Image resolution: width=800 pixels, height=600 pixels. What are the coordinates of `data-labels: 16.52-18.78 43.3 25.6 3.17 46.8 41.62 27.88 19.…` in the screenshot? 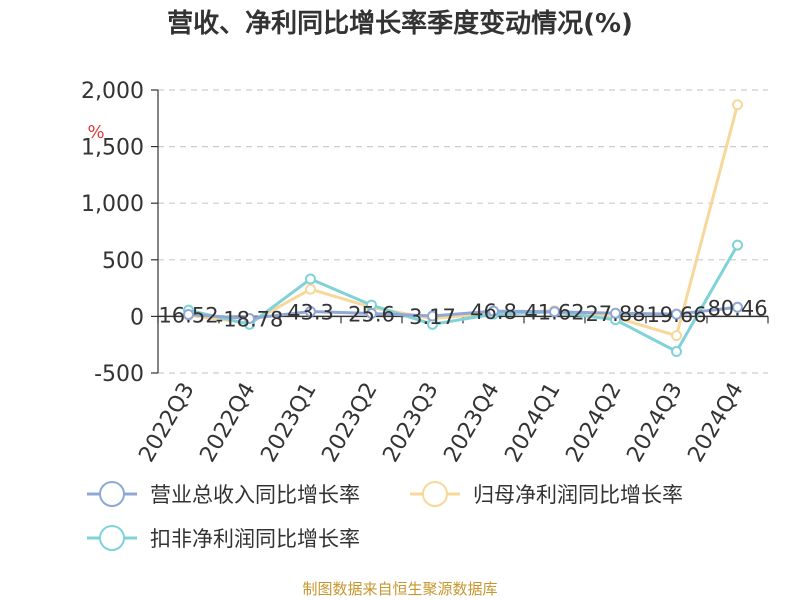 It's located at (462, 313).